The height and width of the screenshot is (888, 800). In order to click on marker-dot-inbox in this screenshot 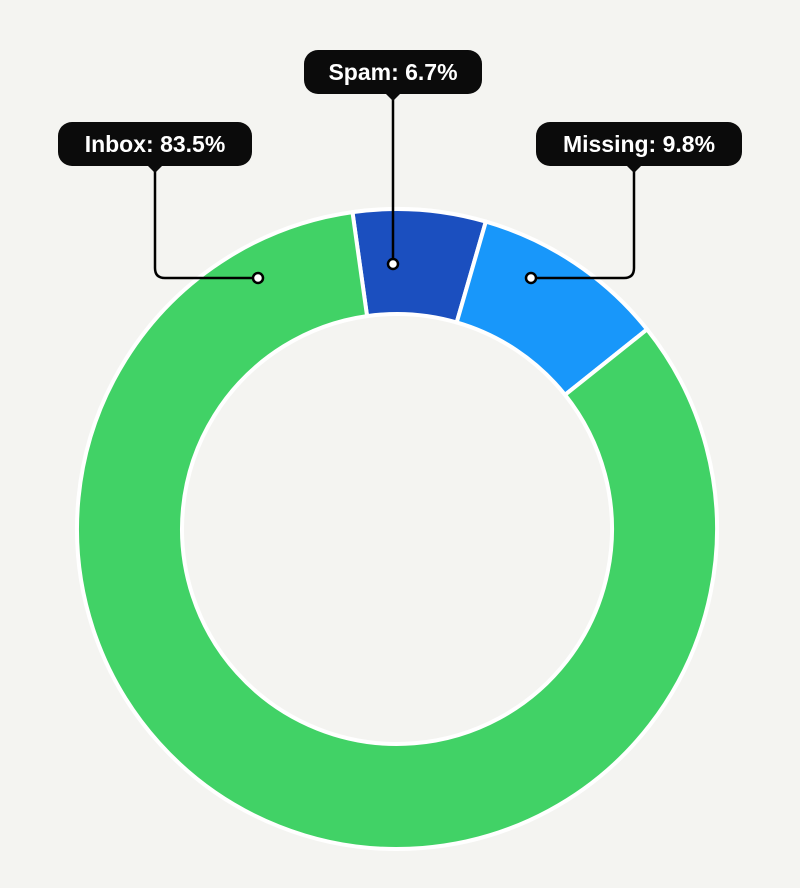, I will do `click(258, 278)`.